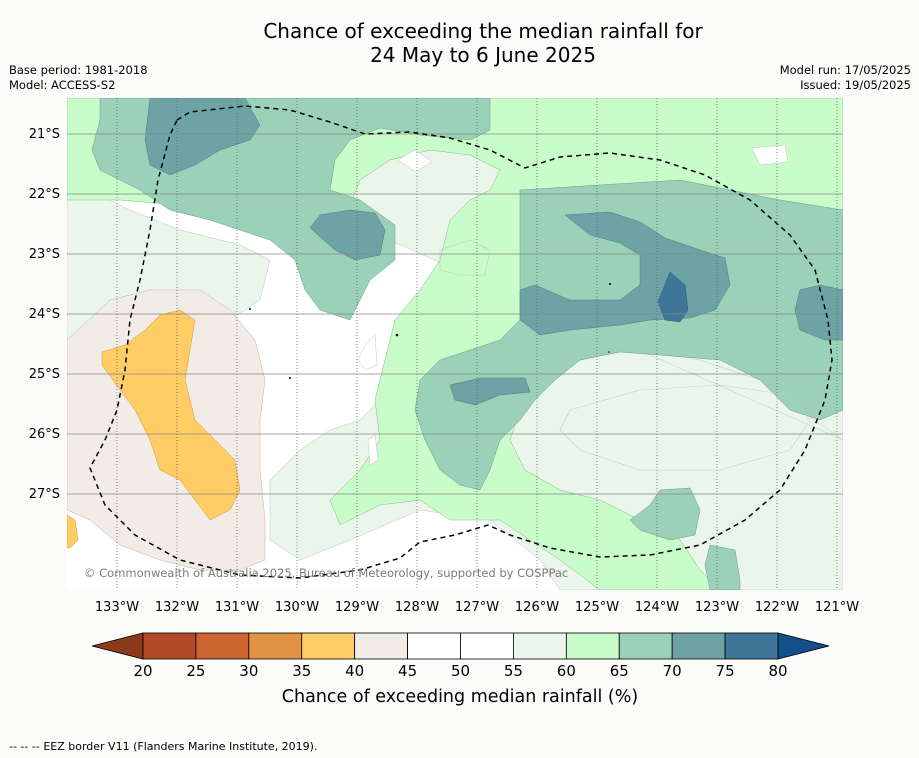 The image size is (919, 758). I want to click on colorbar-under-arrow, so click(117, 646).